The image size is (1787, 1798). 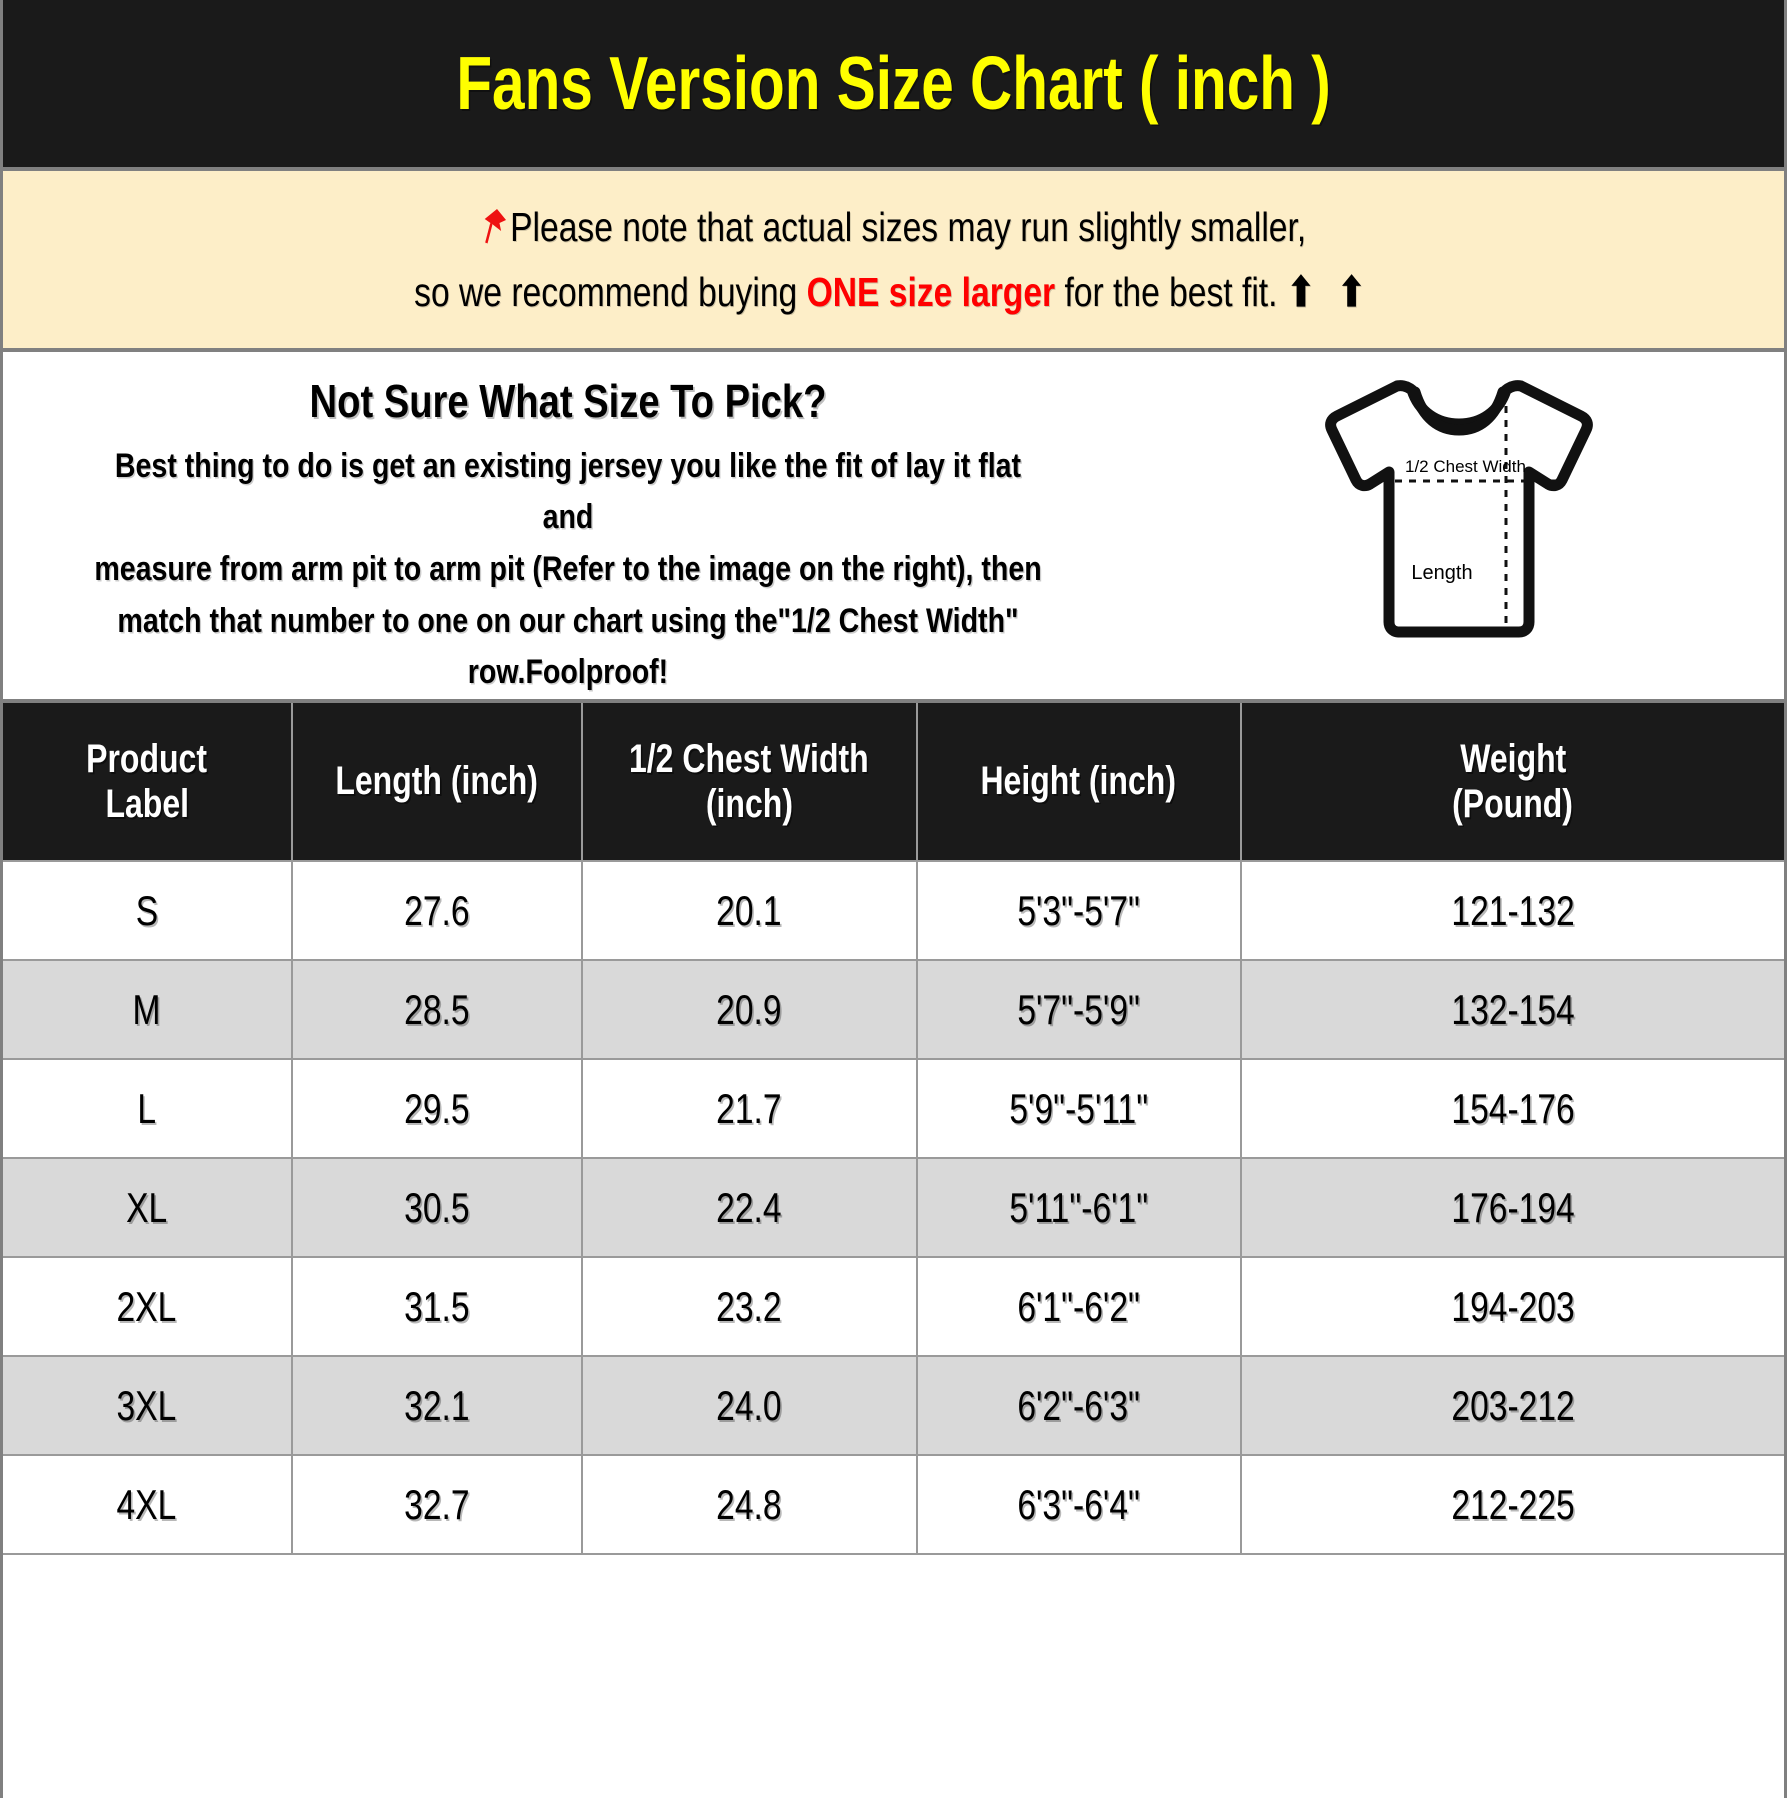 I want to click on cell-text: S, so click(x=146, y=910).